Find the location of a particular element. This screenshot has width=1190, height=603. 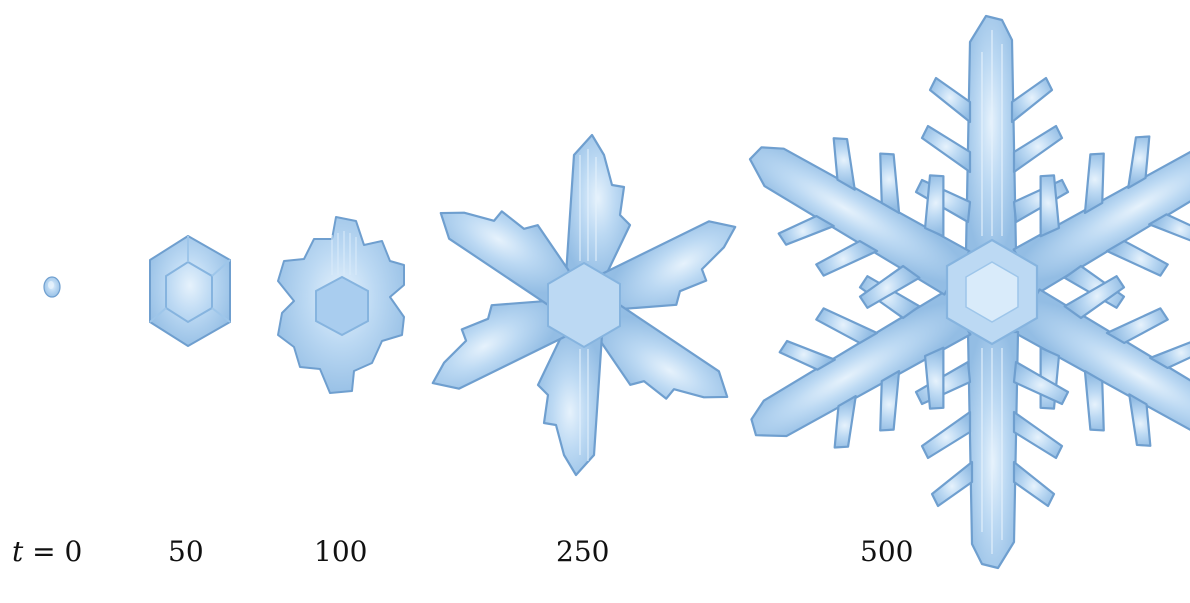

time-value-0: = 0 is located at coordinates (53, 551).